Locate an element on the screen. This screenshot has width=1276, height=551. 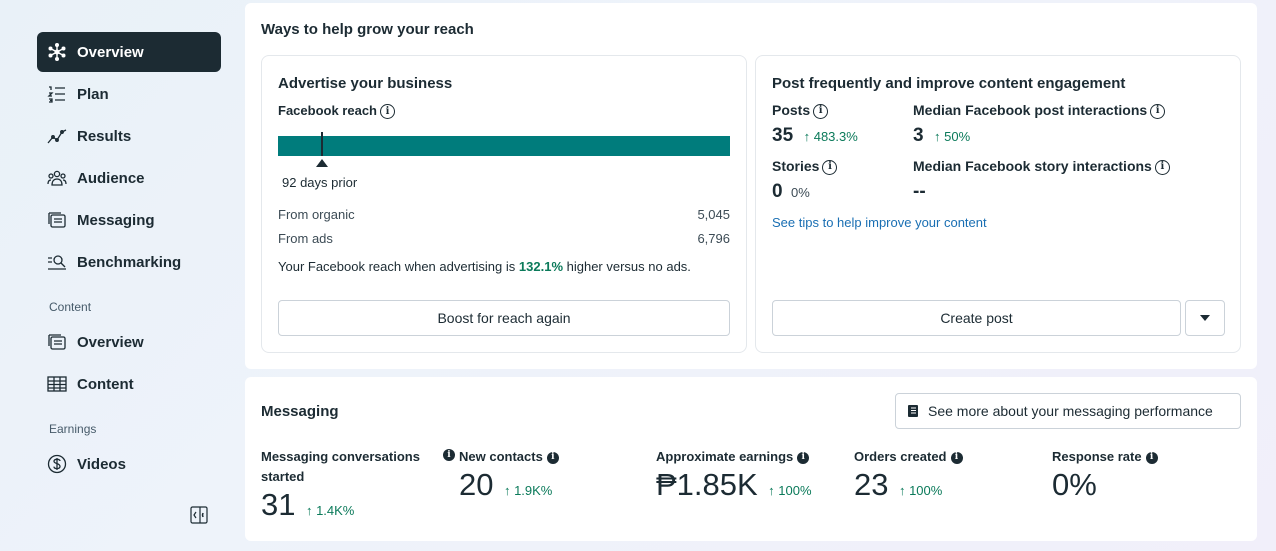
dollar-icon is located at coordinates (57, 464).